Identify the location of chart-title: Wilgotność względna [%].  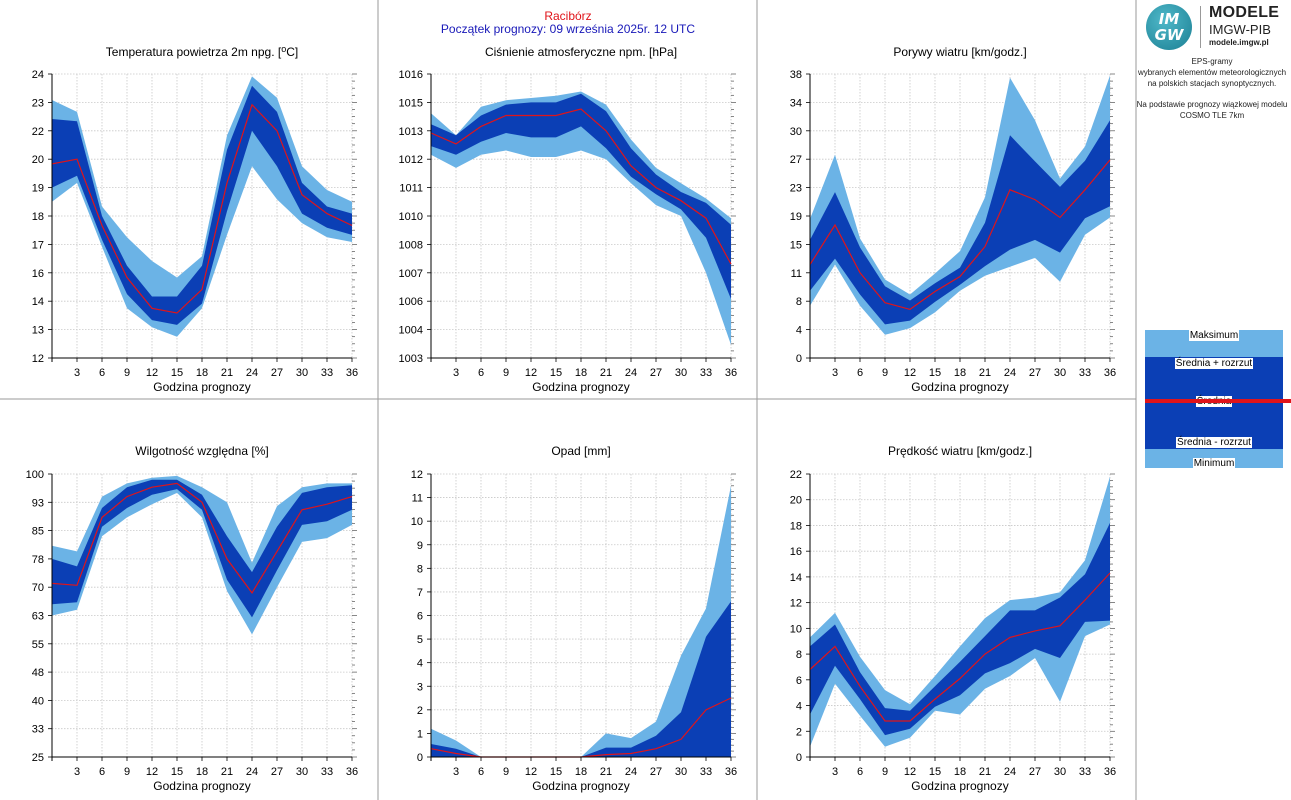
(201, 451).